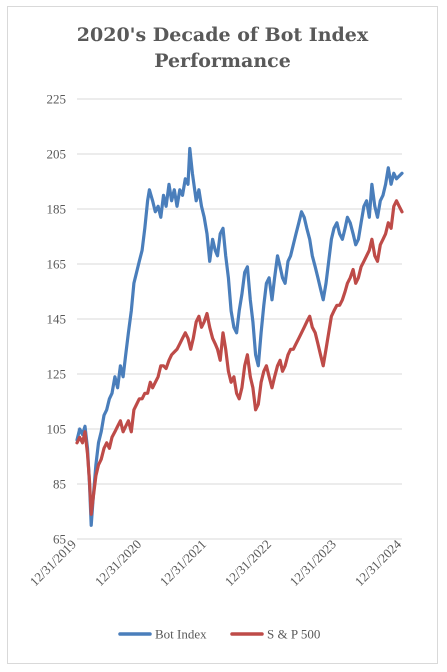 The image size is (447, 672). What do you see at coordinates (181, 634) in the screenshot?
I see `legend-label: Bot Index` at bounding box center [181, 634].